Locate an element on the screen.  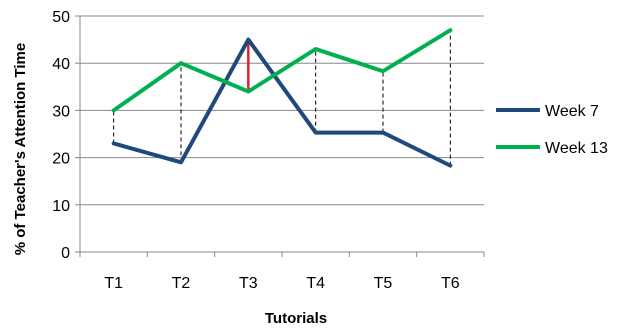
y-tick-label: 10 is located at coordinates (61, 206).